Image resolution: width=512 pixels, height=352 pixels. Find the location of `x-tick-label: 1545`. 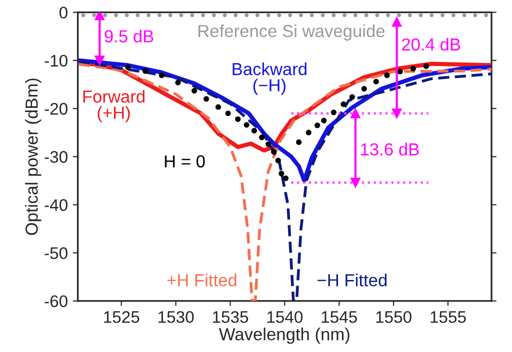

x-tick-label: 1545 is located at coordinates (339, 317).